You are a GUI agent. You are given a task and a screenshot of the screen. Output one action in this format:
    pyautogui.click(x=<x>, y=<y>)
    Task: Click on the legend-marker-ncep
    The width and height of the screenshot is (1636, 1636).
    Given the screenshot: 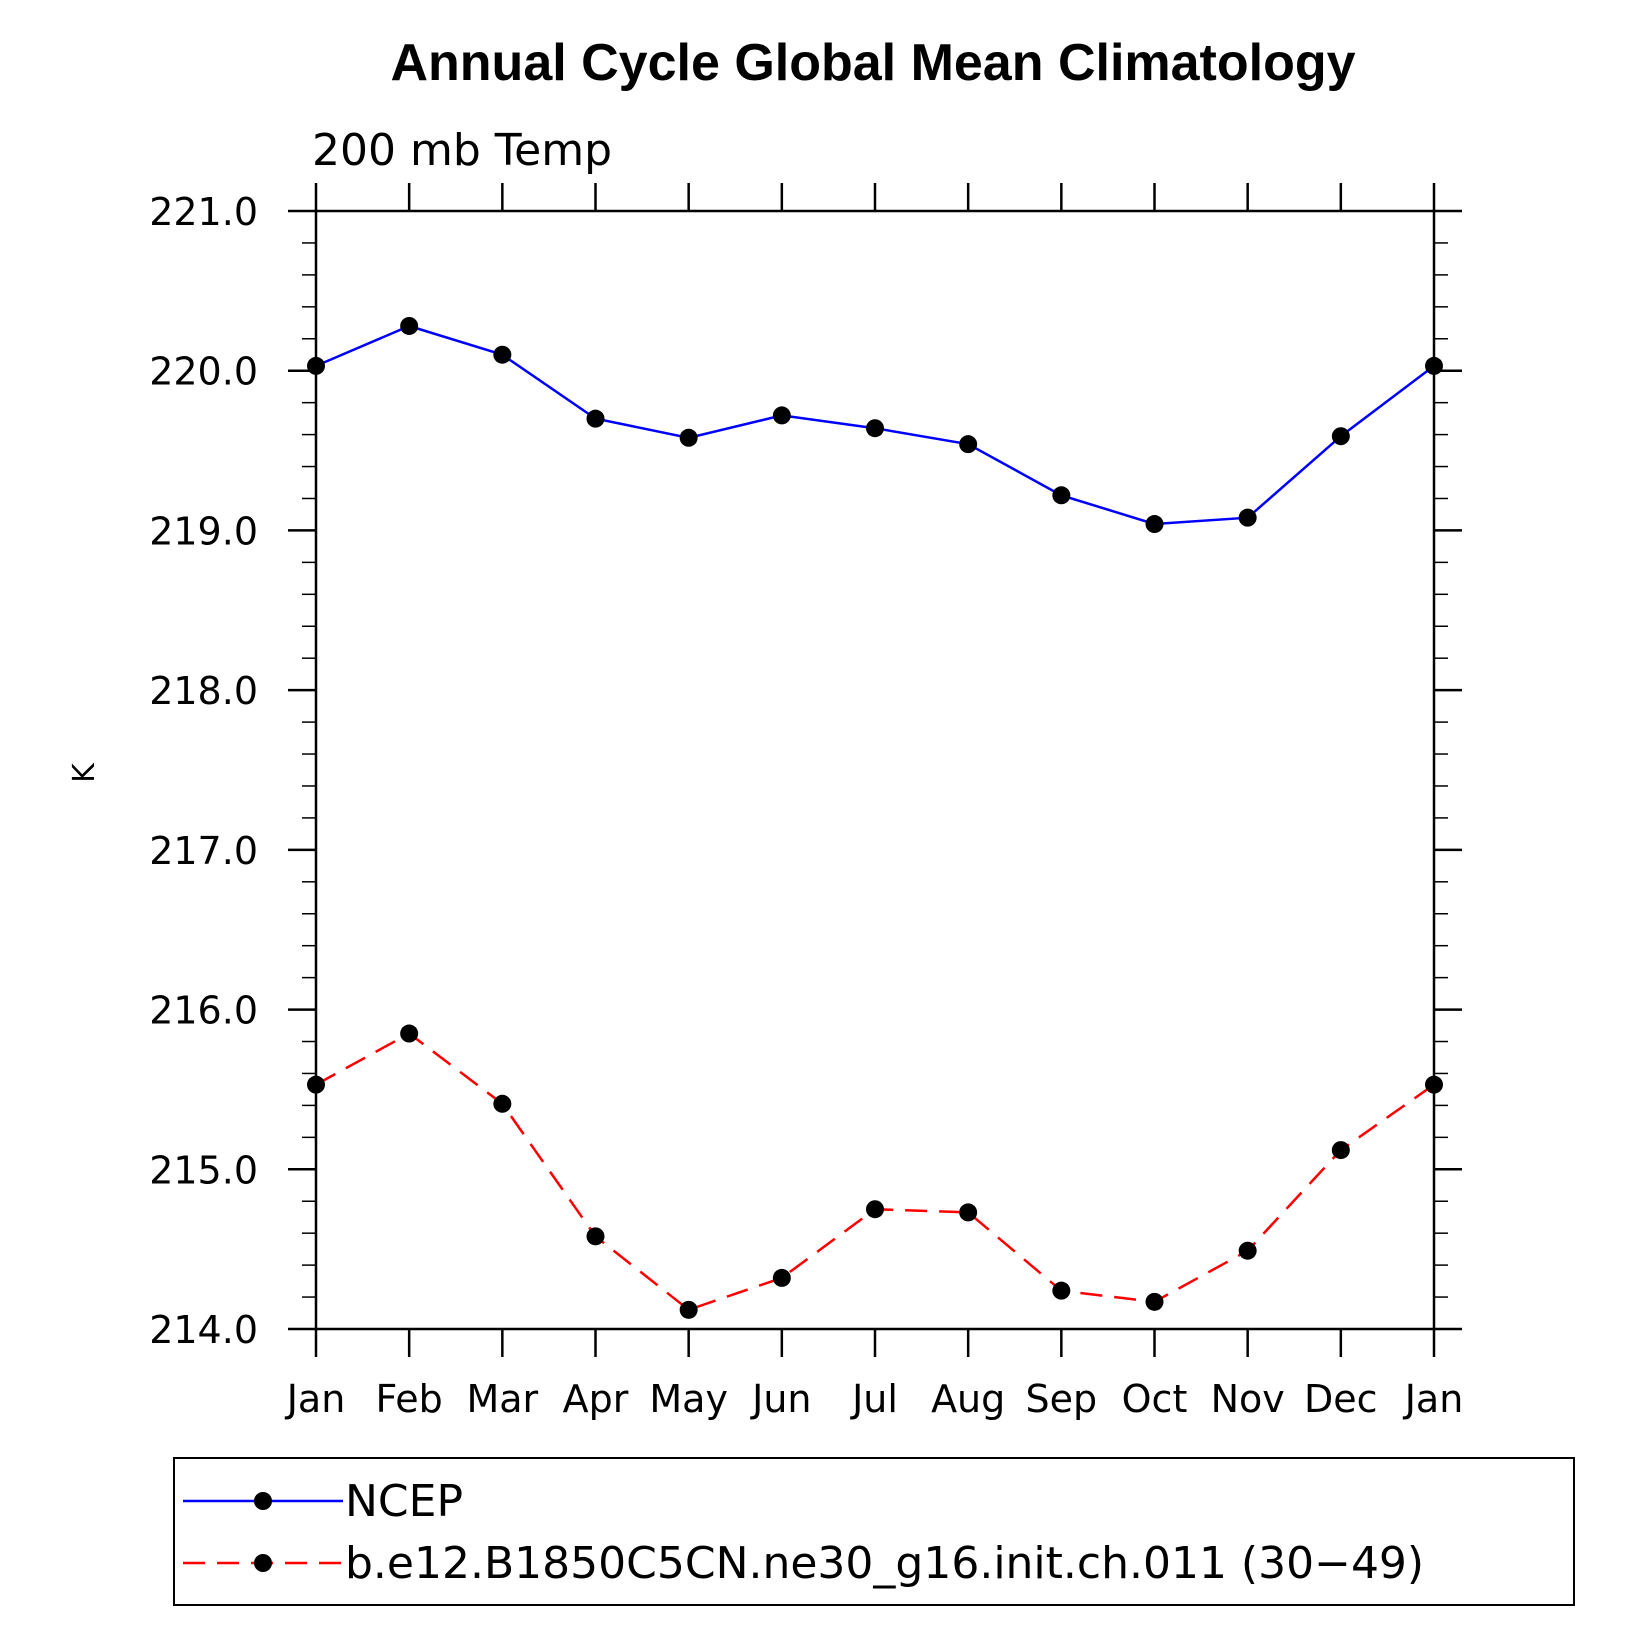 What is the action you would take?
    pyautogui.click(x=263, y=1501)
    